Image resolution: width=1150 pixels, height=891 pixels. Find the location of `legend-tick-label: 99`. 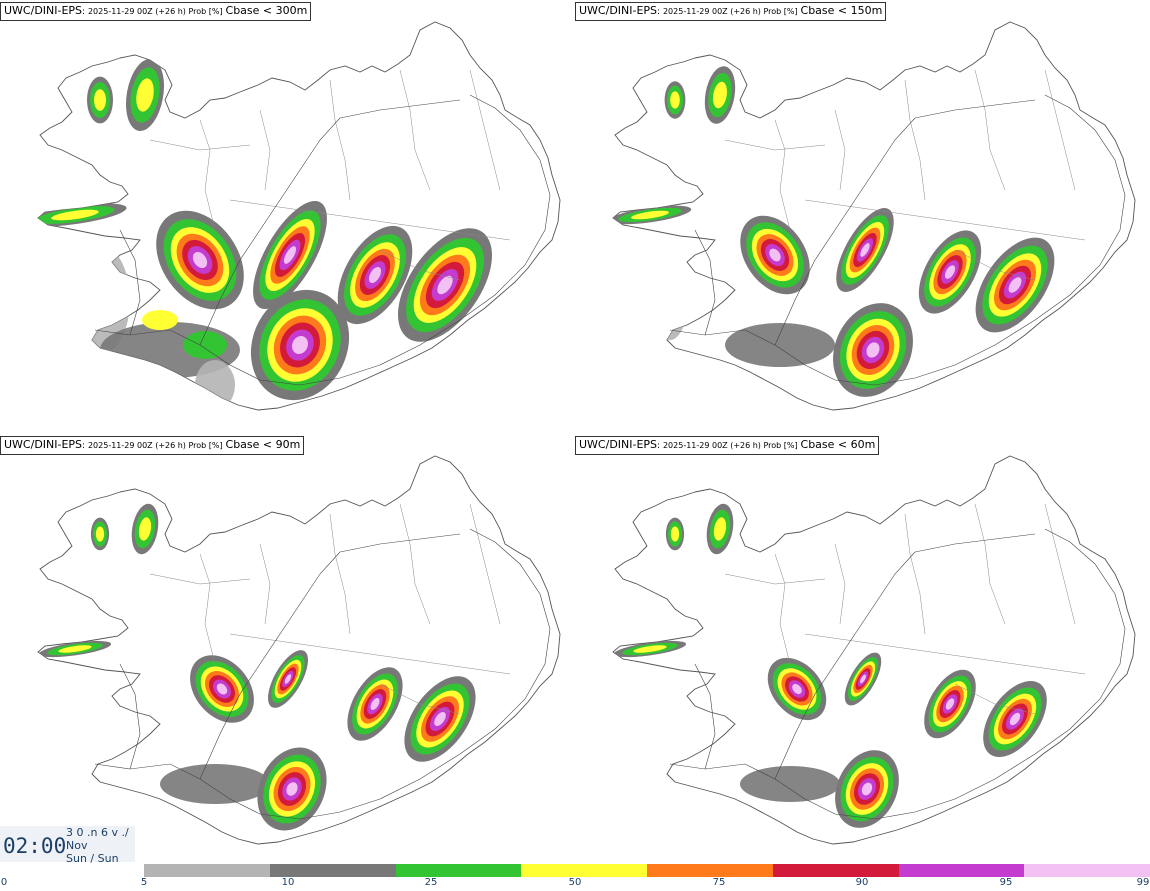

legend-tick-label: 99 is located at coordinates (1143, 882).